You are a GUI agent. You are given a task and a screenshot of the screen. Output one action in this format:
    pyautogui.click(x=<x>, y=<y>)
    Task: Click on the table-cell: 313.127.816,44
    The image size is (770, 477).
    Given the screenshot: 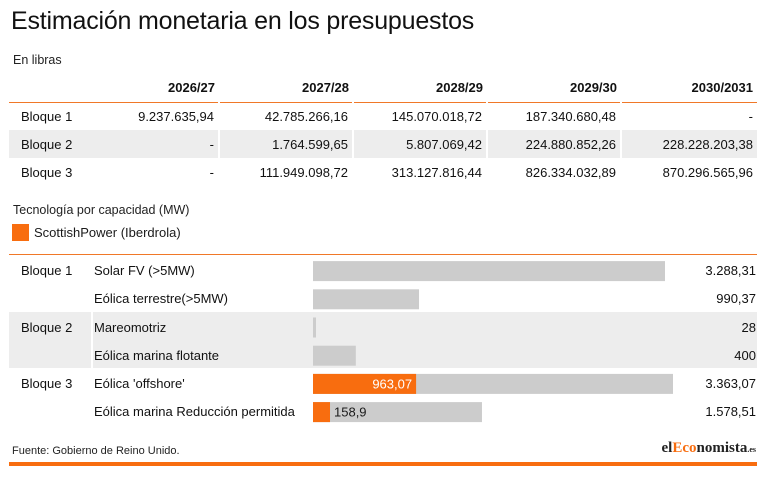 What is the action you would take?
    pyautogui.click(x=419, y=172)
    